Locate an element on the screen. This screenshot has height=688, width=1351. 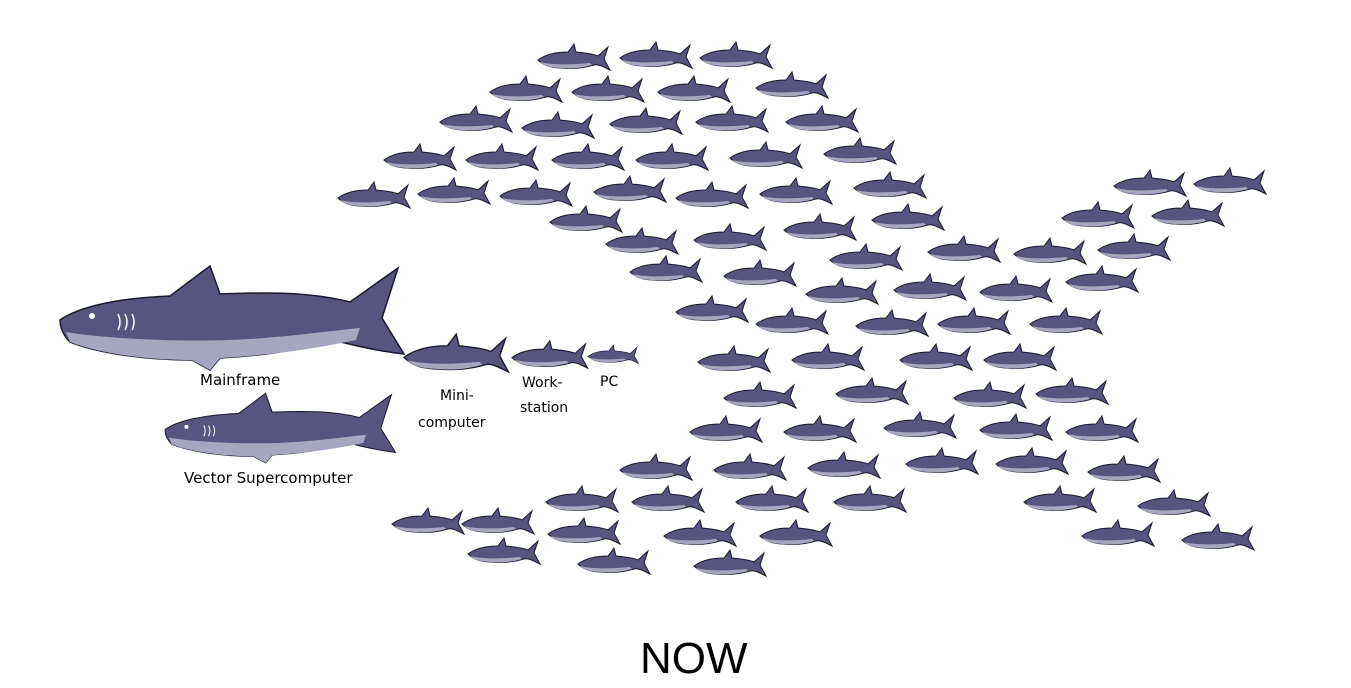
mainframe-shark-icon is located at coordinates (232, 318).